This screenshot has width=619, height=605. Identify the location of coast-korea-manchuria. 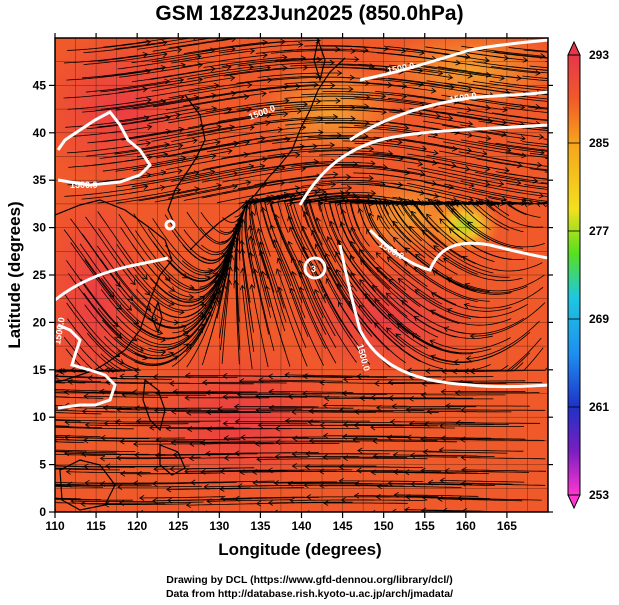
(186, 160).